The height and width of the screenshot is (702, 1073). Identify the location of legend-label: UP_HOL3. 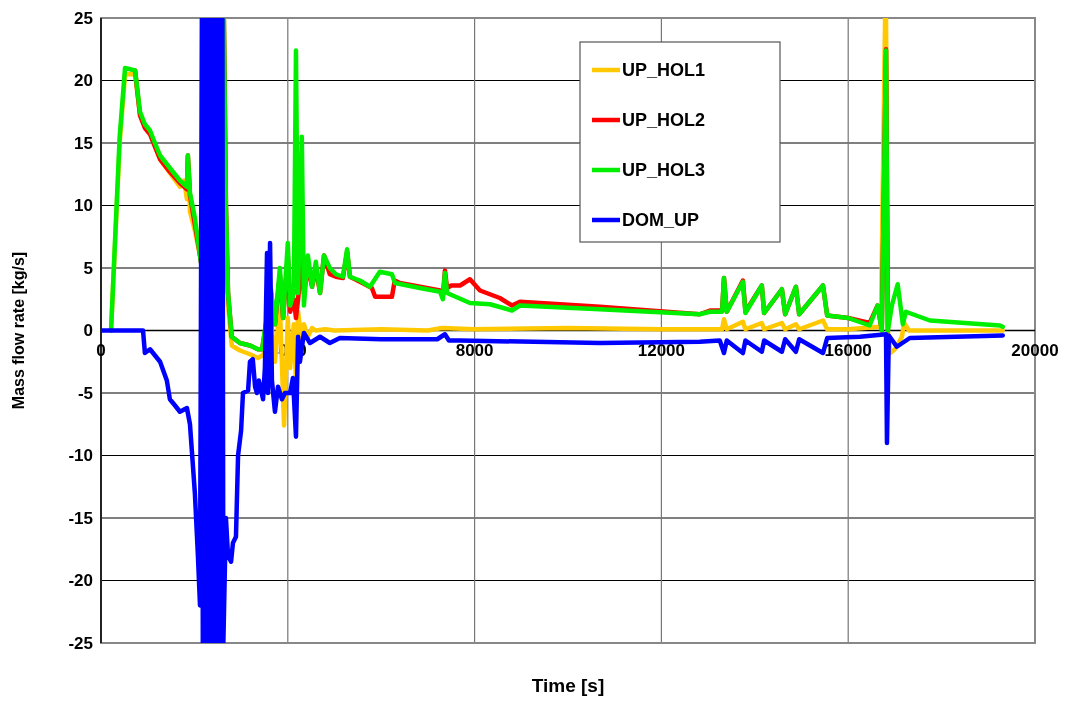
(664, 170).